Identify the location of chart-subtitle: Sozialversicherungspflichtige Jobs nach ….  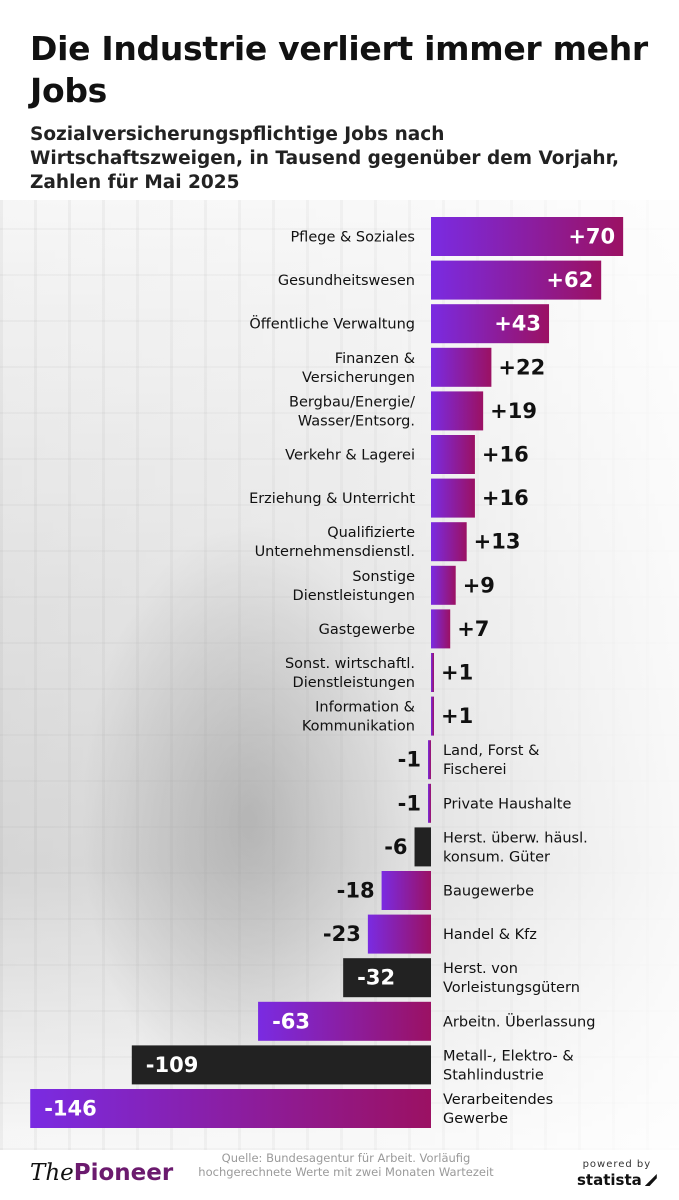
(325, 158).